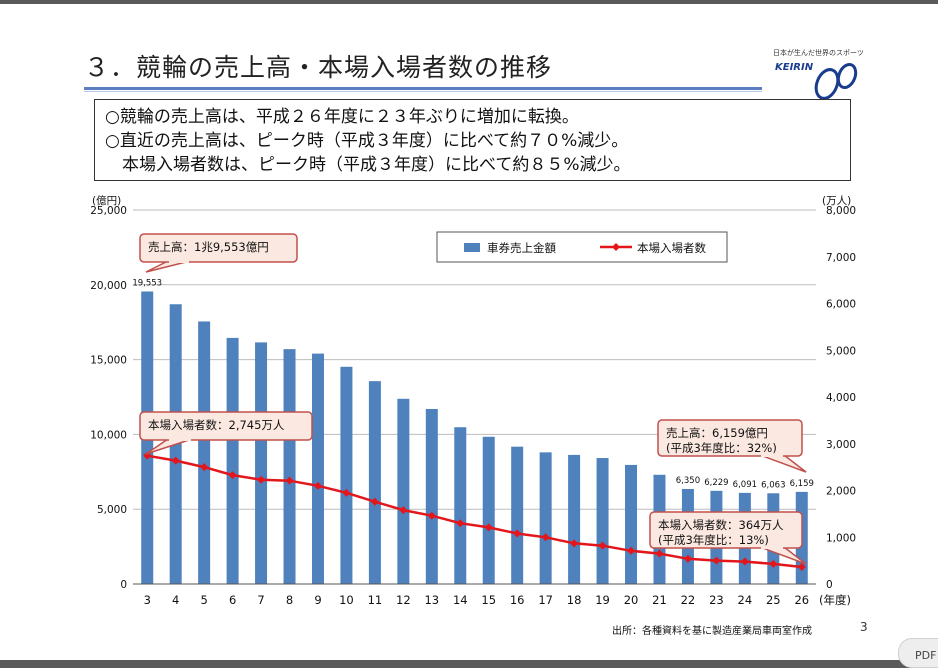  Describe the element at coordinates (232, 600) in the screenshot. I see `x-tick-label: 6` at that location.